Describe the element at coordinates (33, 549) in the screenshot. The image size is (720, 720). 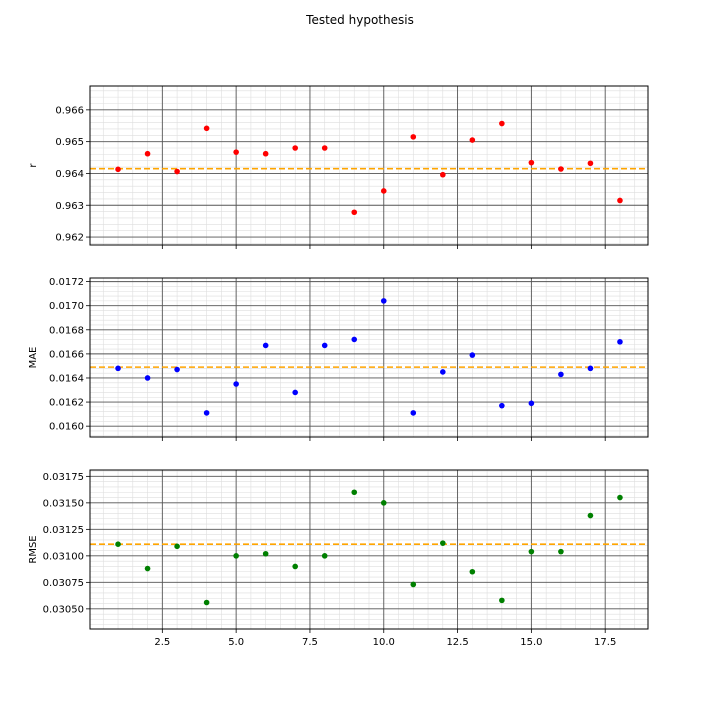
I see `y-axis-label: RMSE` at that location.